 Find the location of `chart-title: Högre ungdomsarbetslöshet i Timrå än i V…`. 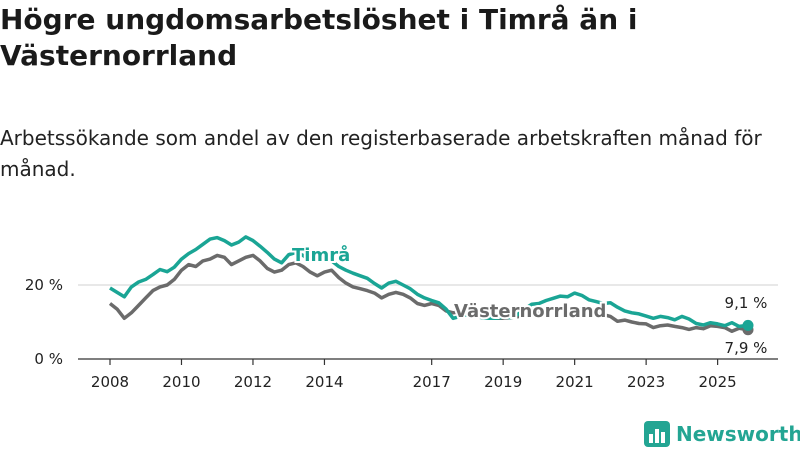

chart-title: Högre ungdomsarbetslöshet i Timrå än i V… is located at coordinates (319, 37).